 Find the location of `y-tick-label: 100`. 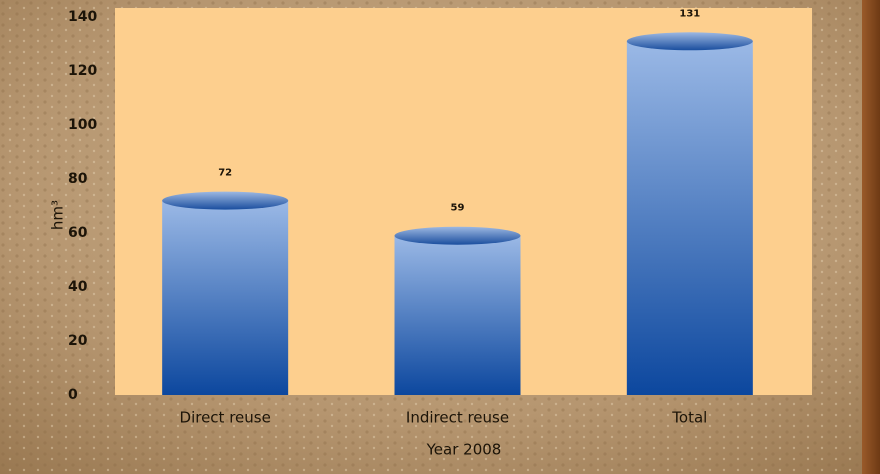

y-tick-label: 100 is located at coordinates (82, 125).